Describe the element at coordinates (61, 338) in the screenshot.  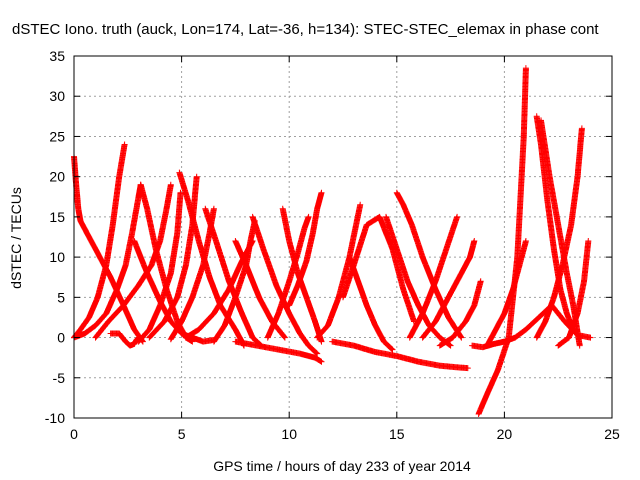
I see `y-tick-label: 0` at that location.